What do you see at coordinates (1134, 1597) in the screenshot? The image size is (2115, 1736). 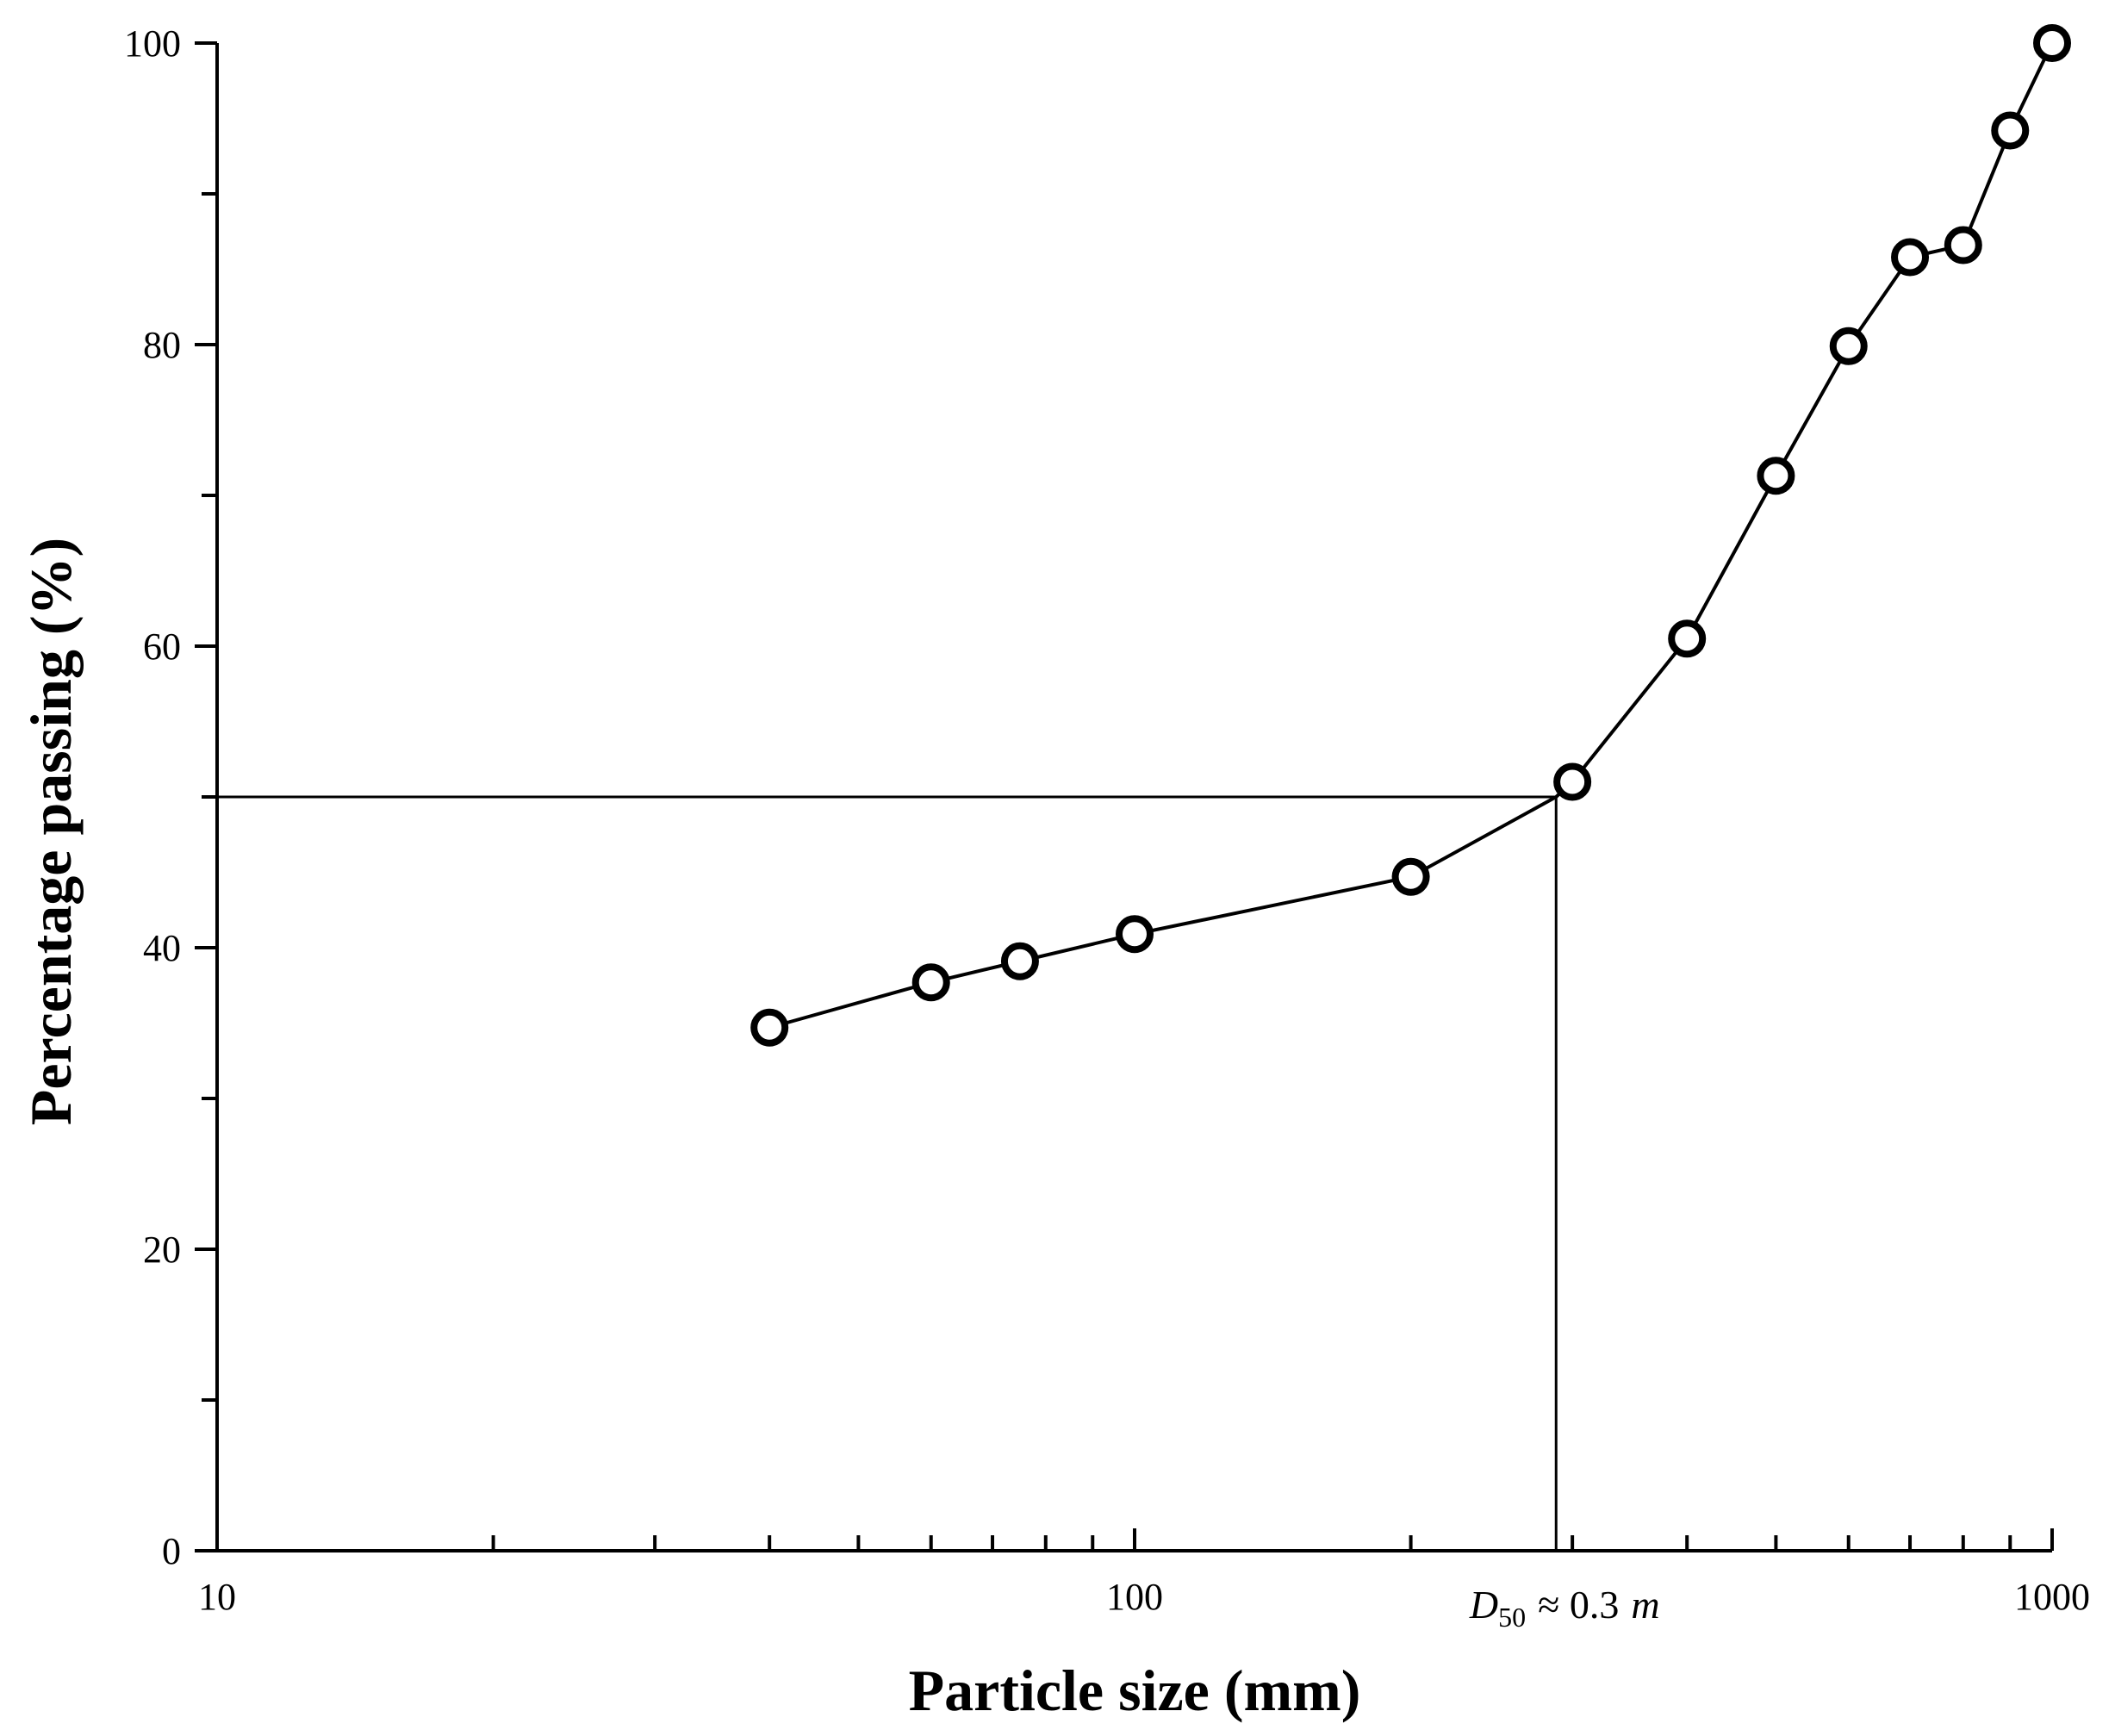 I see `x-tick-label: 100` at bounding box center [1134, 1597].